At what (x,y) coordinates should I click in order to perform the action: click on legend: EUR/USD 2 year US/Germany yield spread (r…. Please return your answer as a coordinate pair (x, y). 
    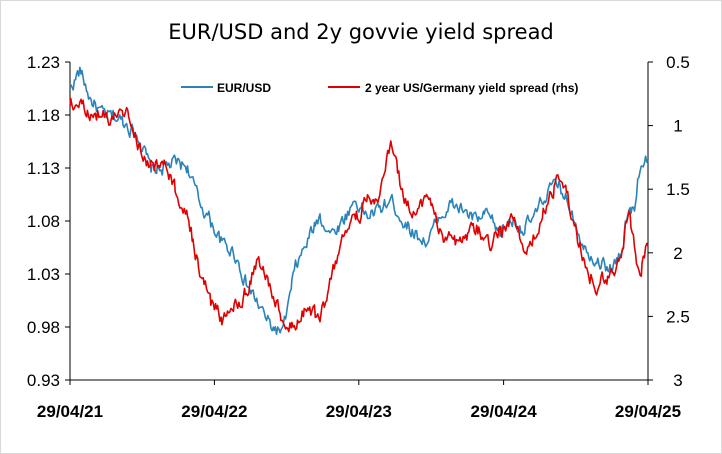
    Looking at the image, I should click on (379, 88).